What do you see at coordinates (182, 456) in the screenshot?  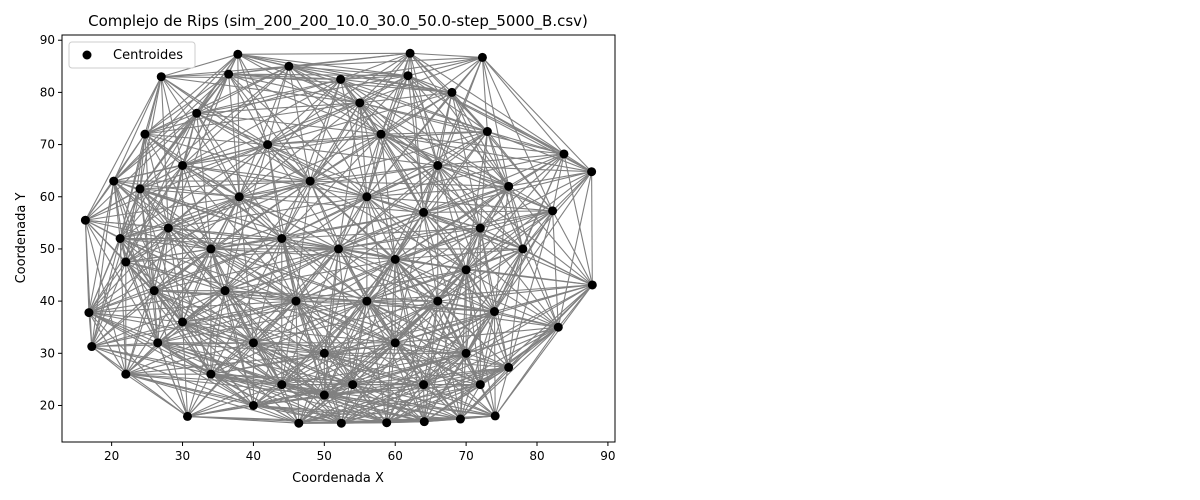 I see `x-tick-label: 30` at bounding box center [182, 456].